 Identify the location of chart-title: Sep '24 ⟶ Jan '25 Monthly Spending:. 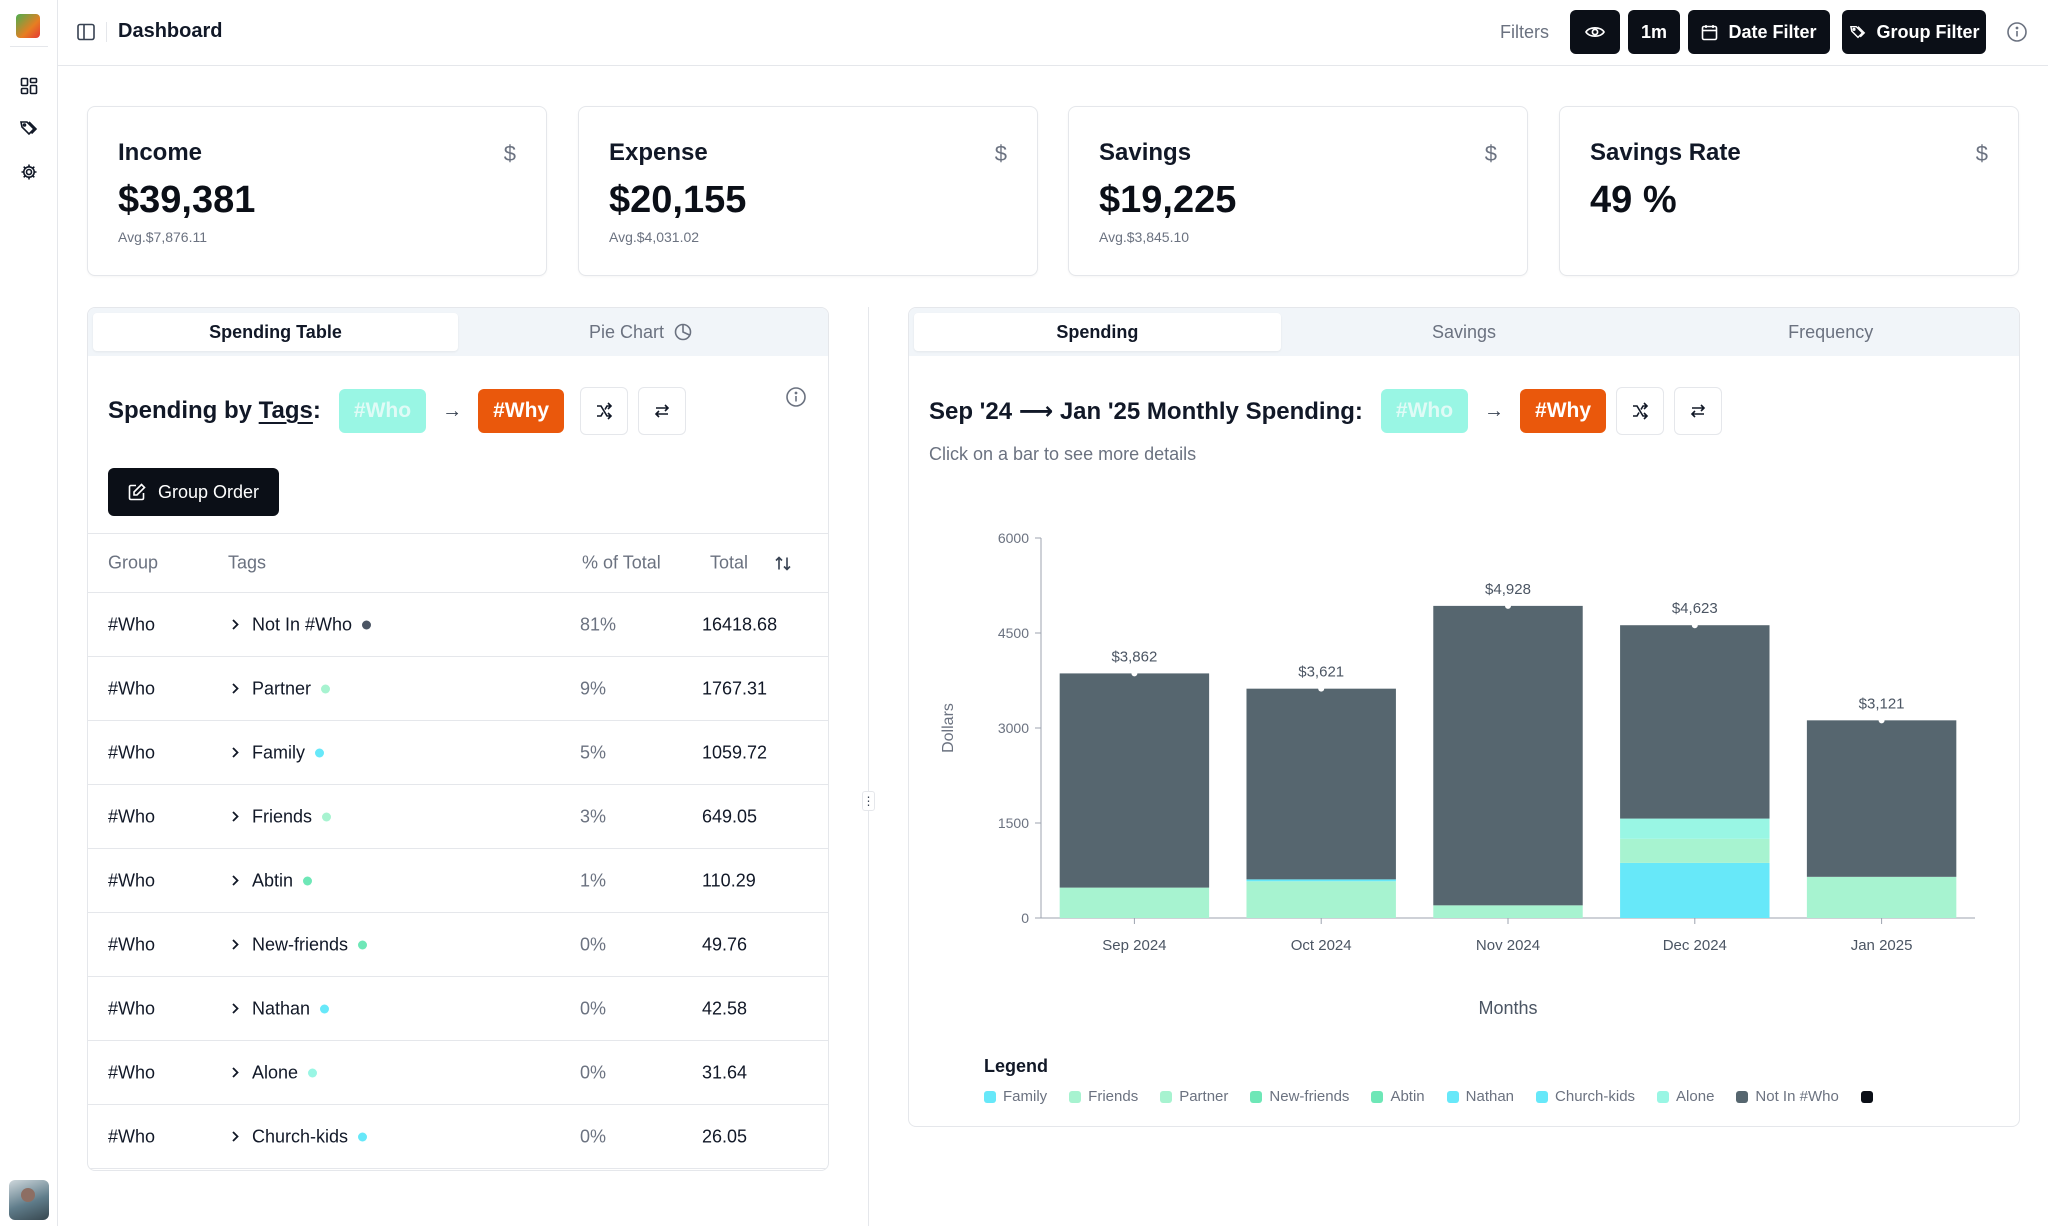
(1146, 411).